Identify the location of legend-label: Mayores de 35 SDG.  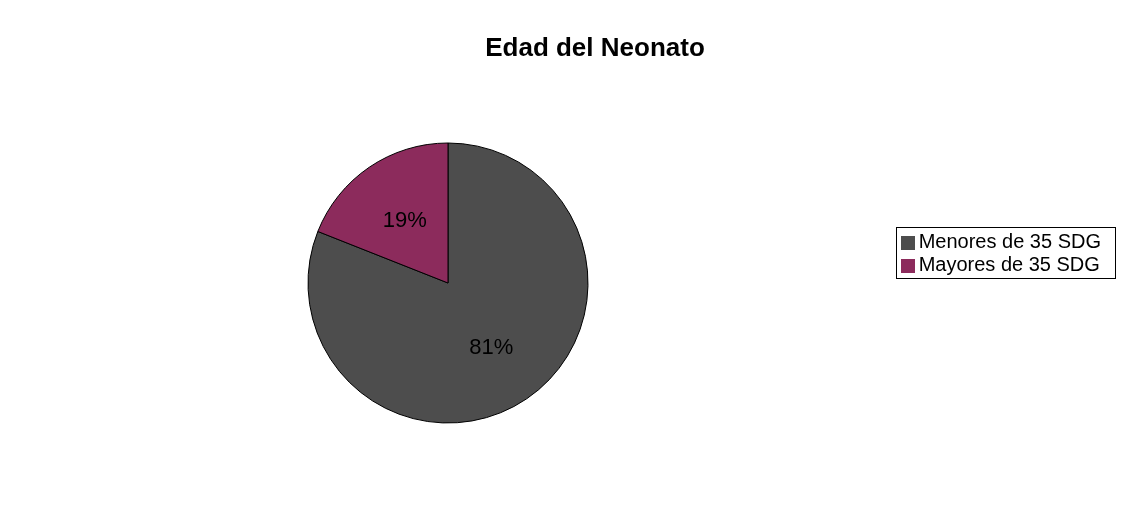
(1009, 264).